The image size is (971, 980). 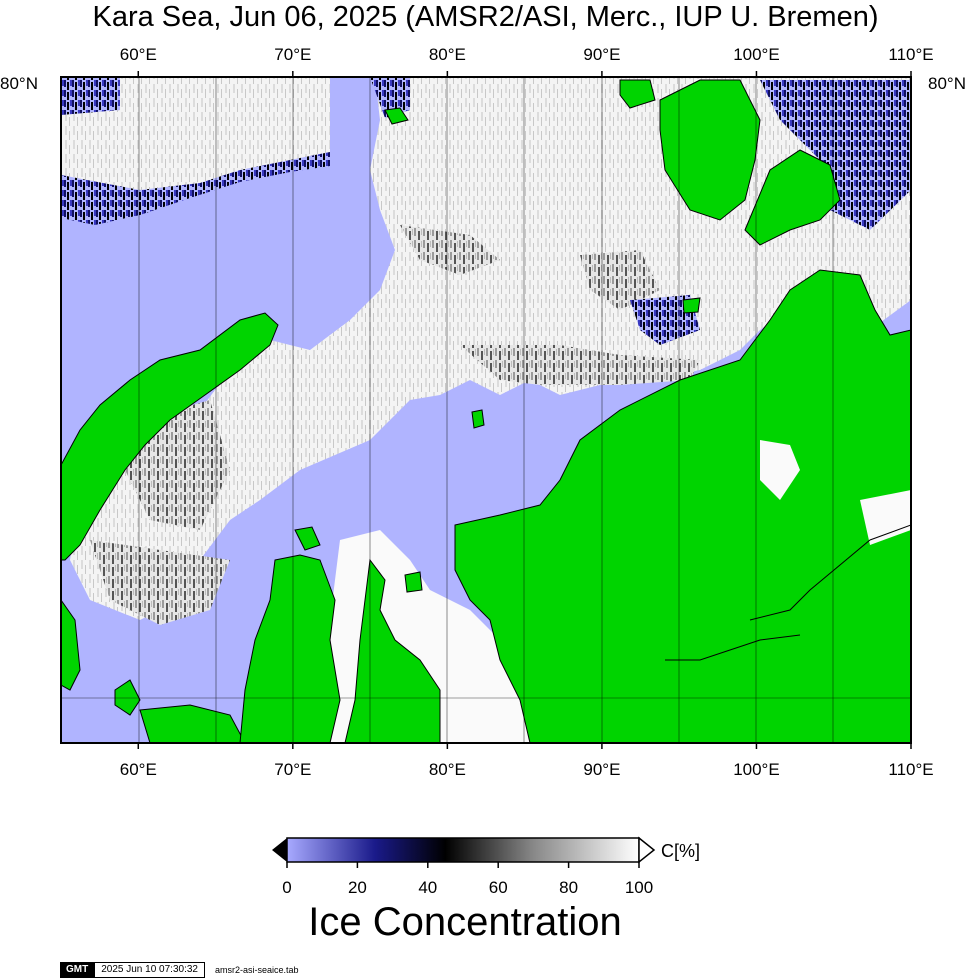 What do you see at coordinates (601, 54) in the screenshot?
I see `top-tick-label: 90°E` at bounding box center [601, 54].